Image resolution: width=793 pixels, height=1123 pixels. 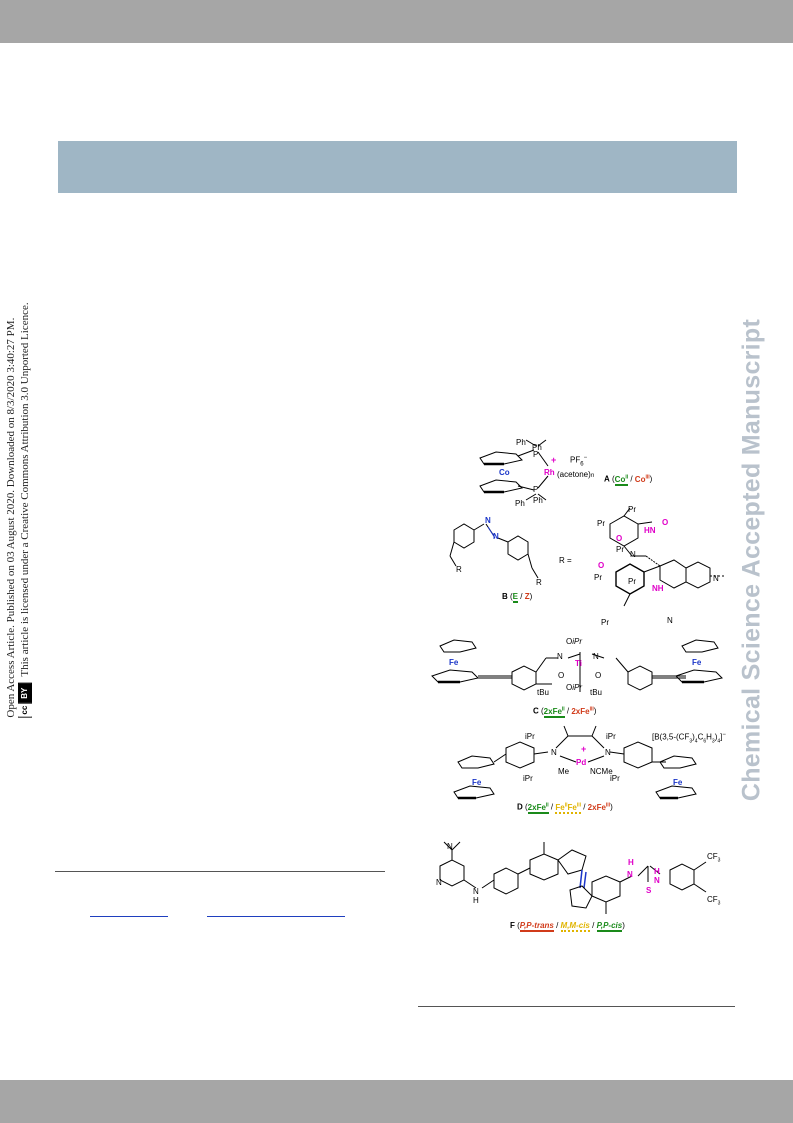 I want to click on footnote-rule, so click(x=220, y=871).